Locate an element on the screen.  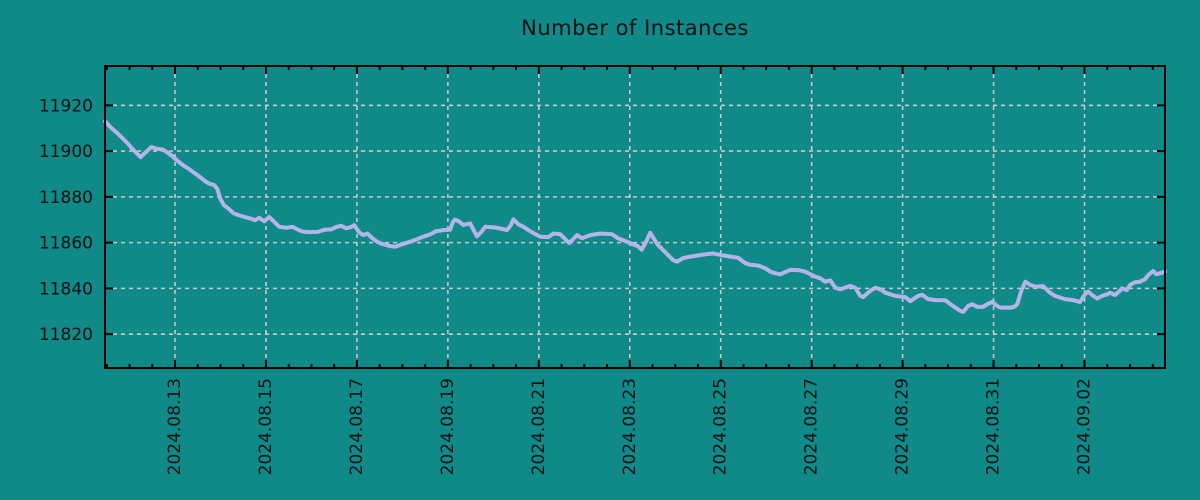
y-tick-label: 11840 is located at coordinates (66, 289).